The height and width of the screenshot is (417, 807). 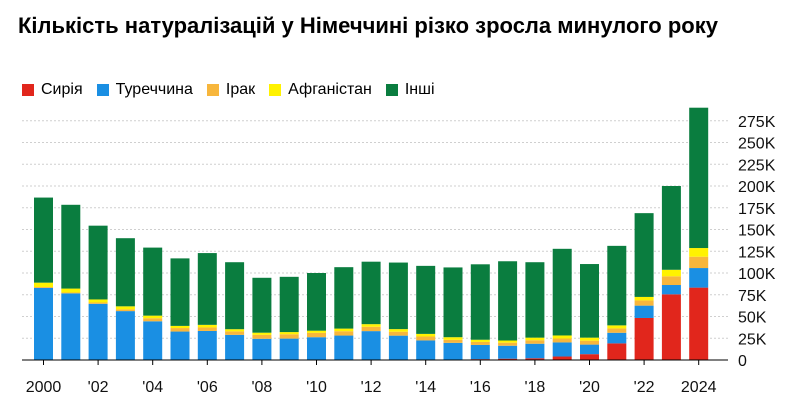 I want to click on y-tick-label-25k: 25K, so click(x=752, y=339).